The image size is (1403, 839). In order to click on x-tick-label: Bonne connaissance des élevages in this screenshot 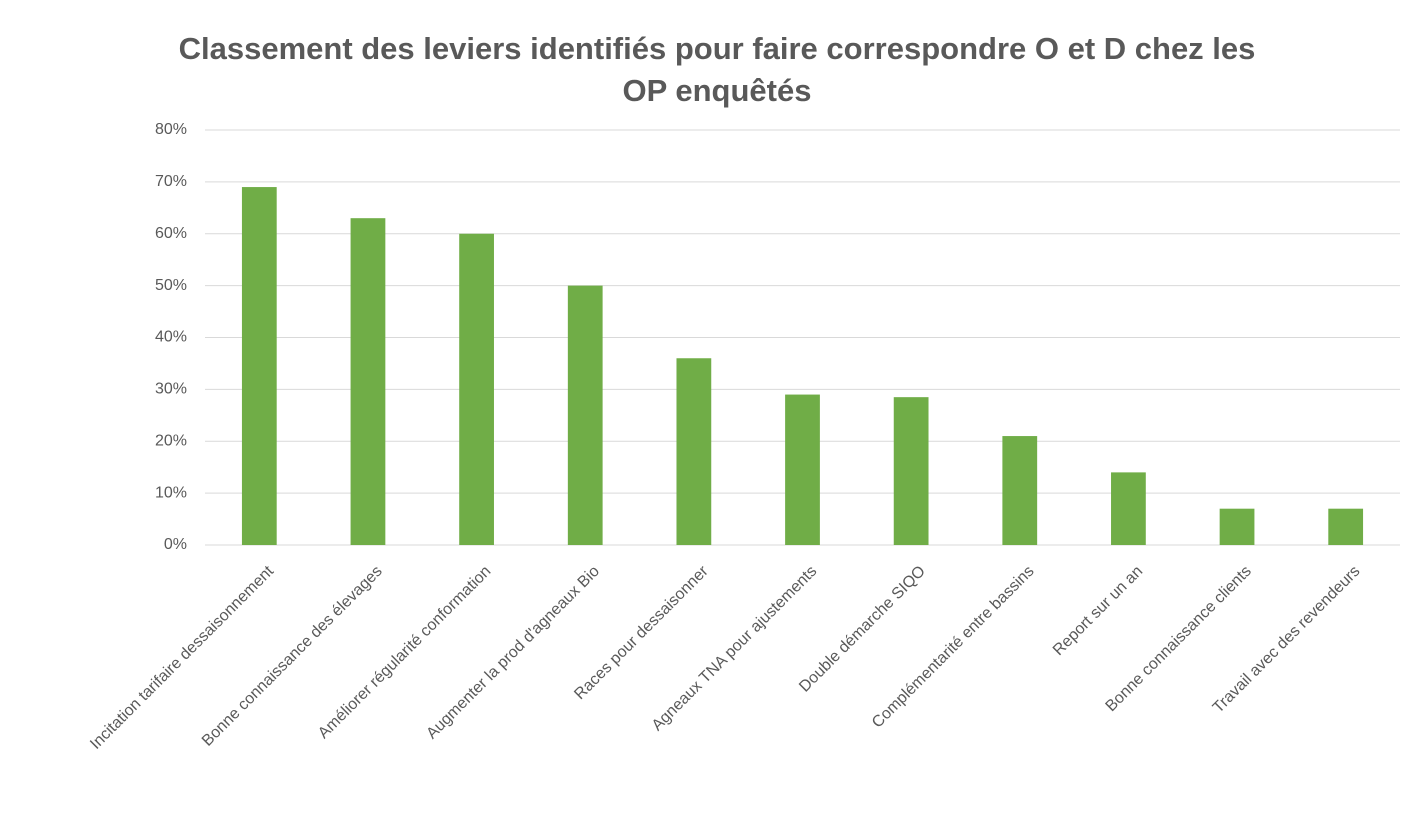, I will do `click(292, 656)`.